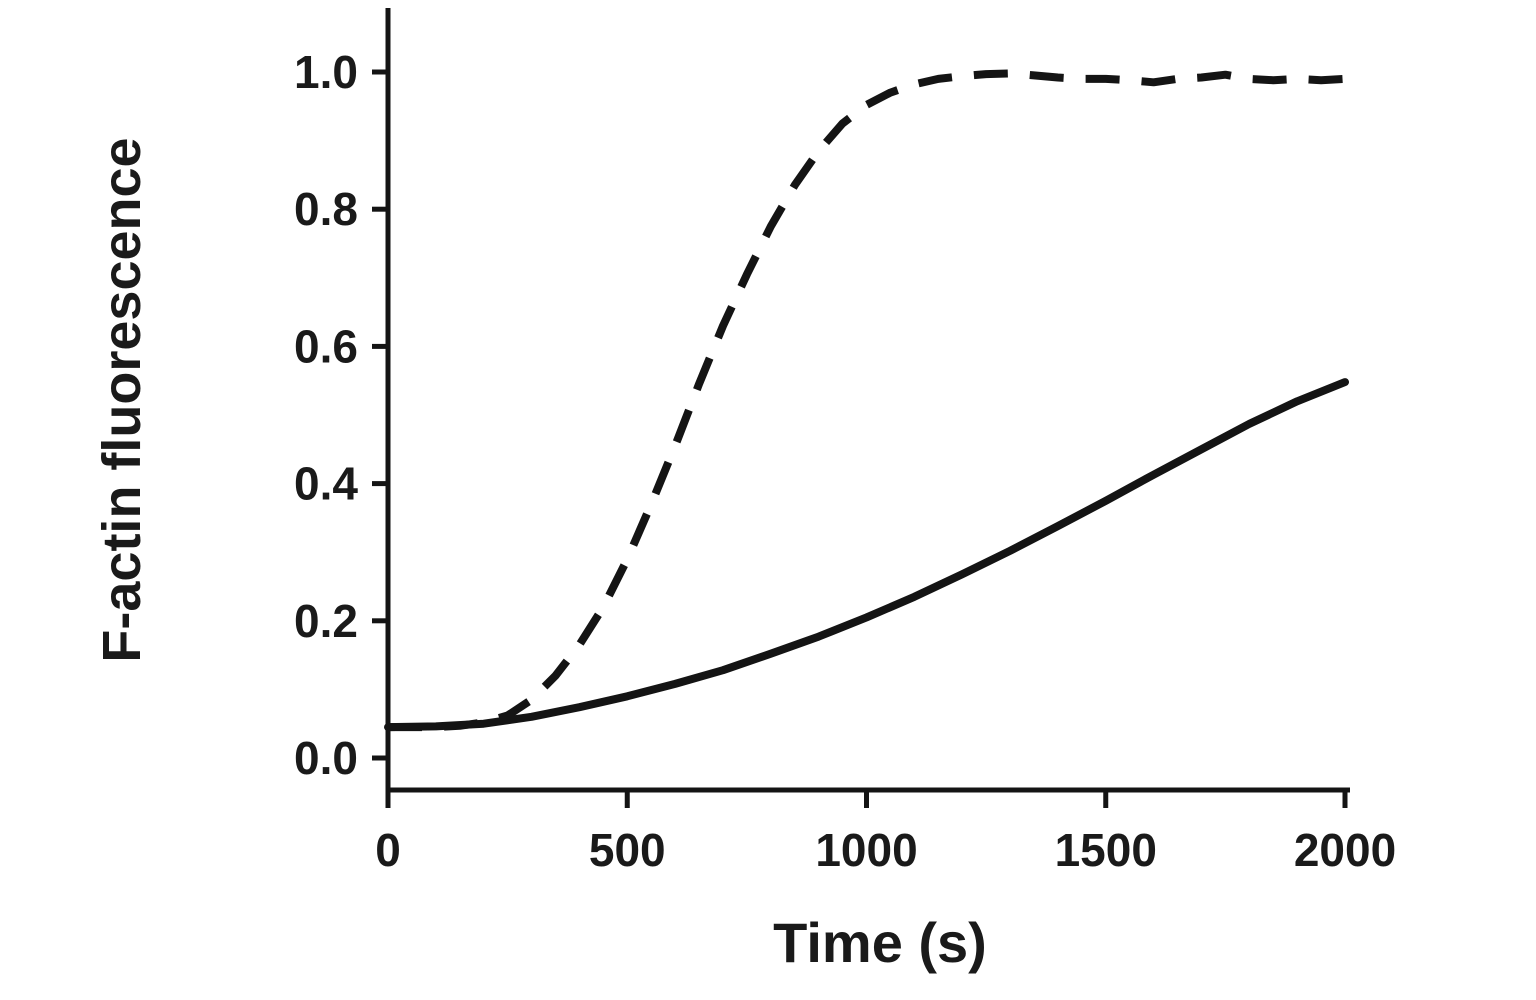  I want to click on y-tick-label: 0.0, so click(326, 758).